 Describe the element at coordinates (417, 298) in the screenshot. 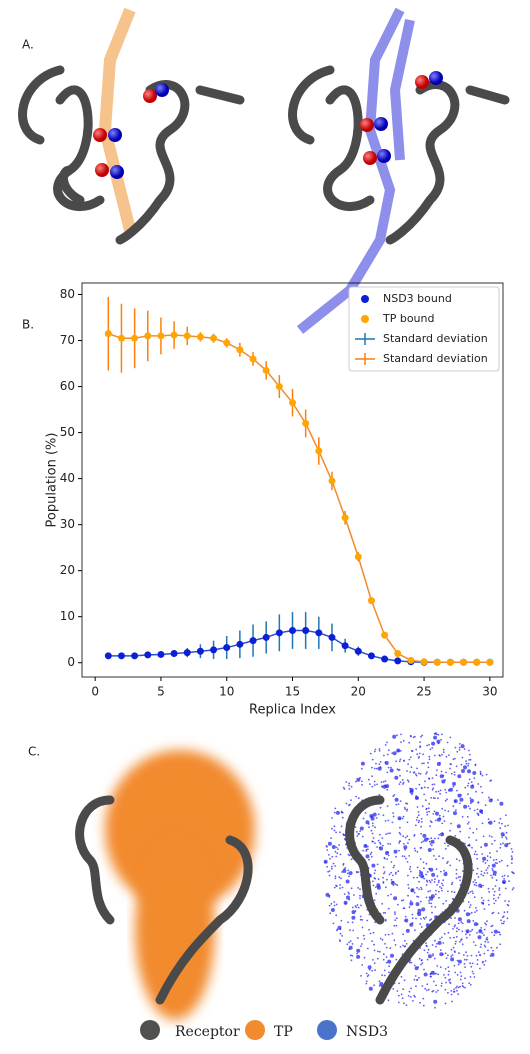

I see `legend-label: NSD3 bound` at that location.